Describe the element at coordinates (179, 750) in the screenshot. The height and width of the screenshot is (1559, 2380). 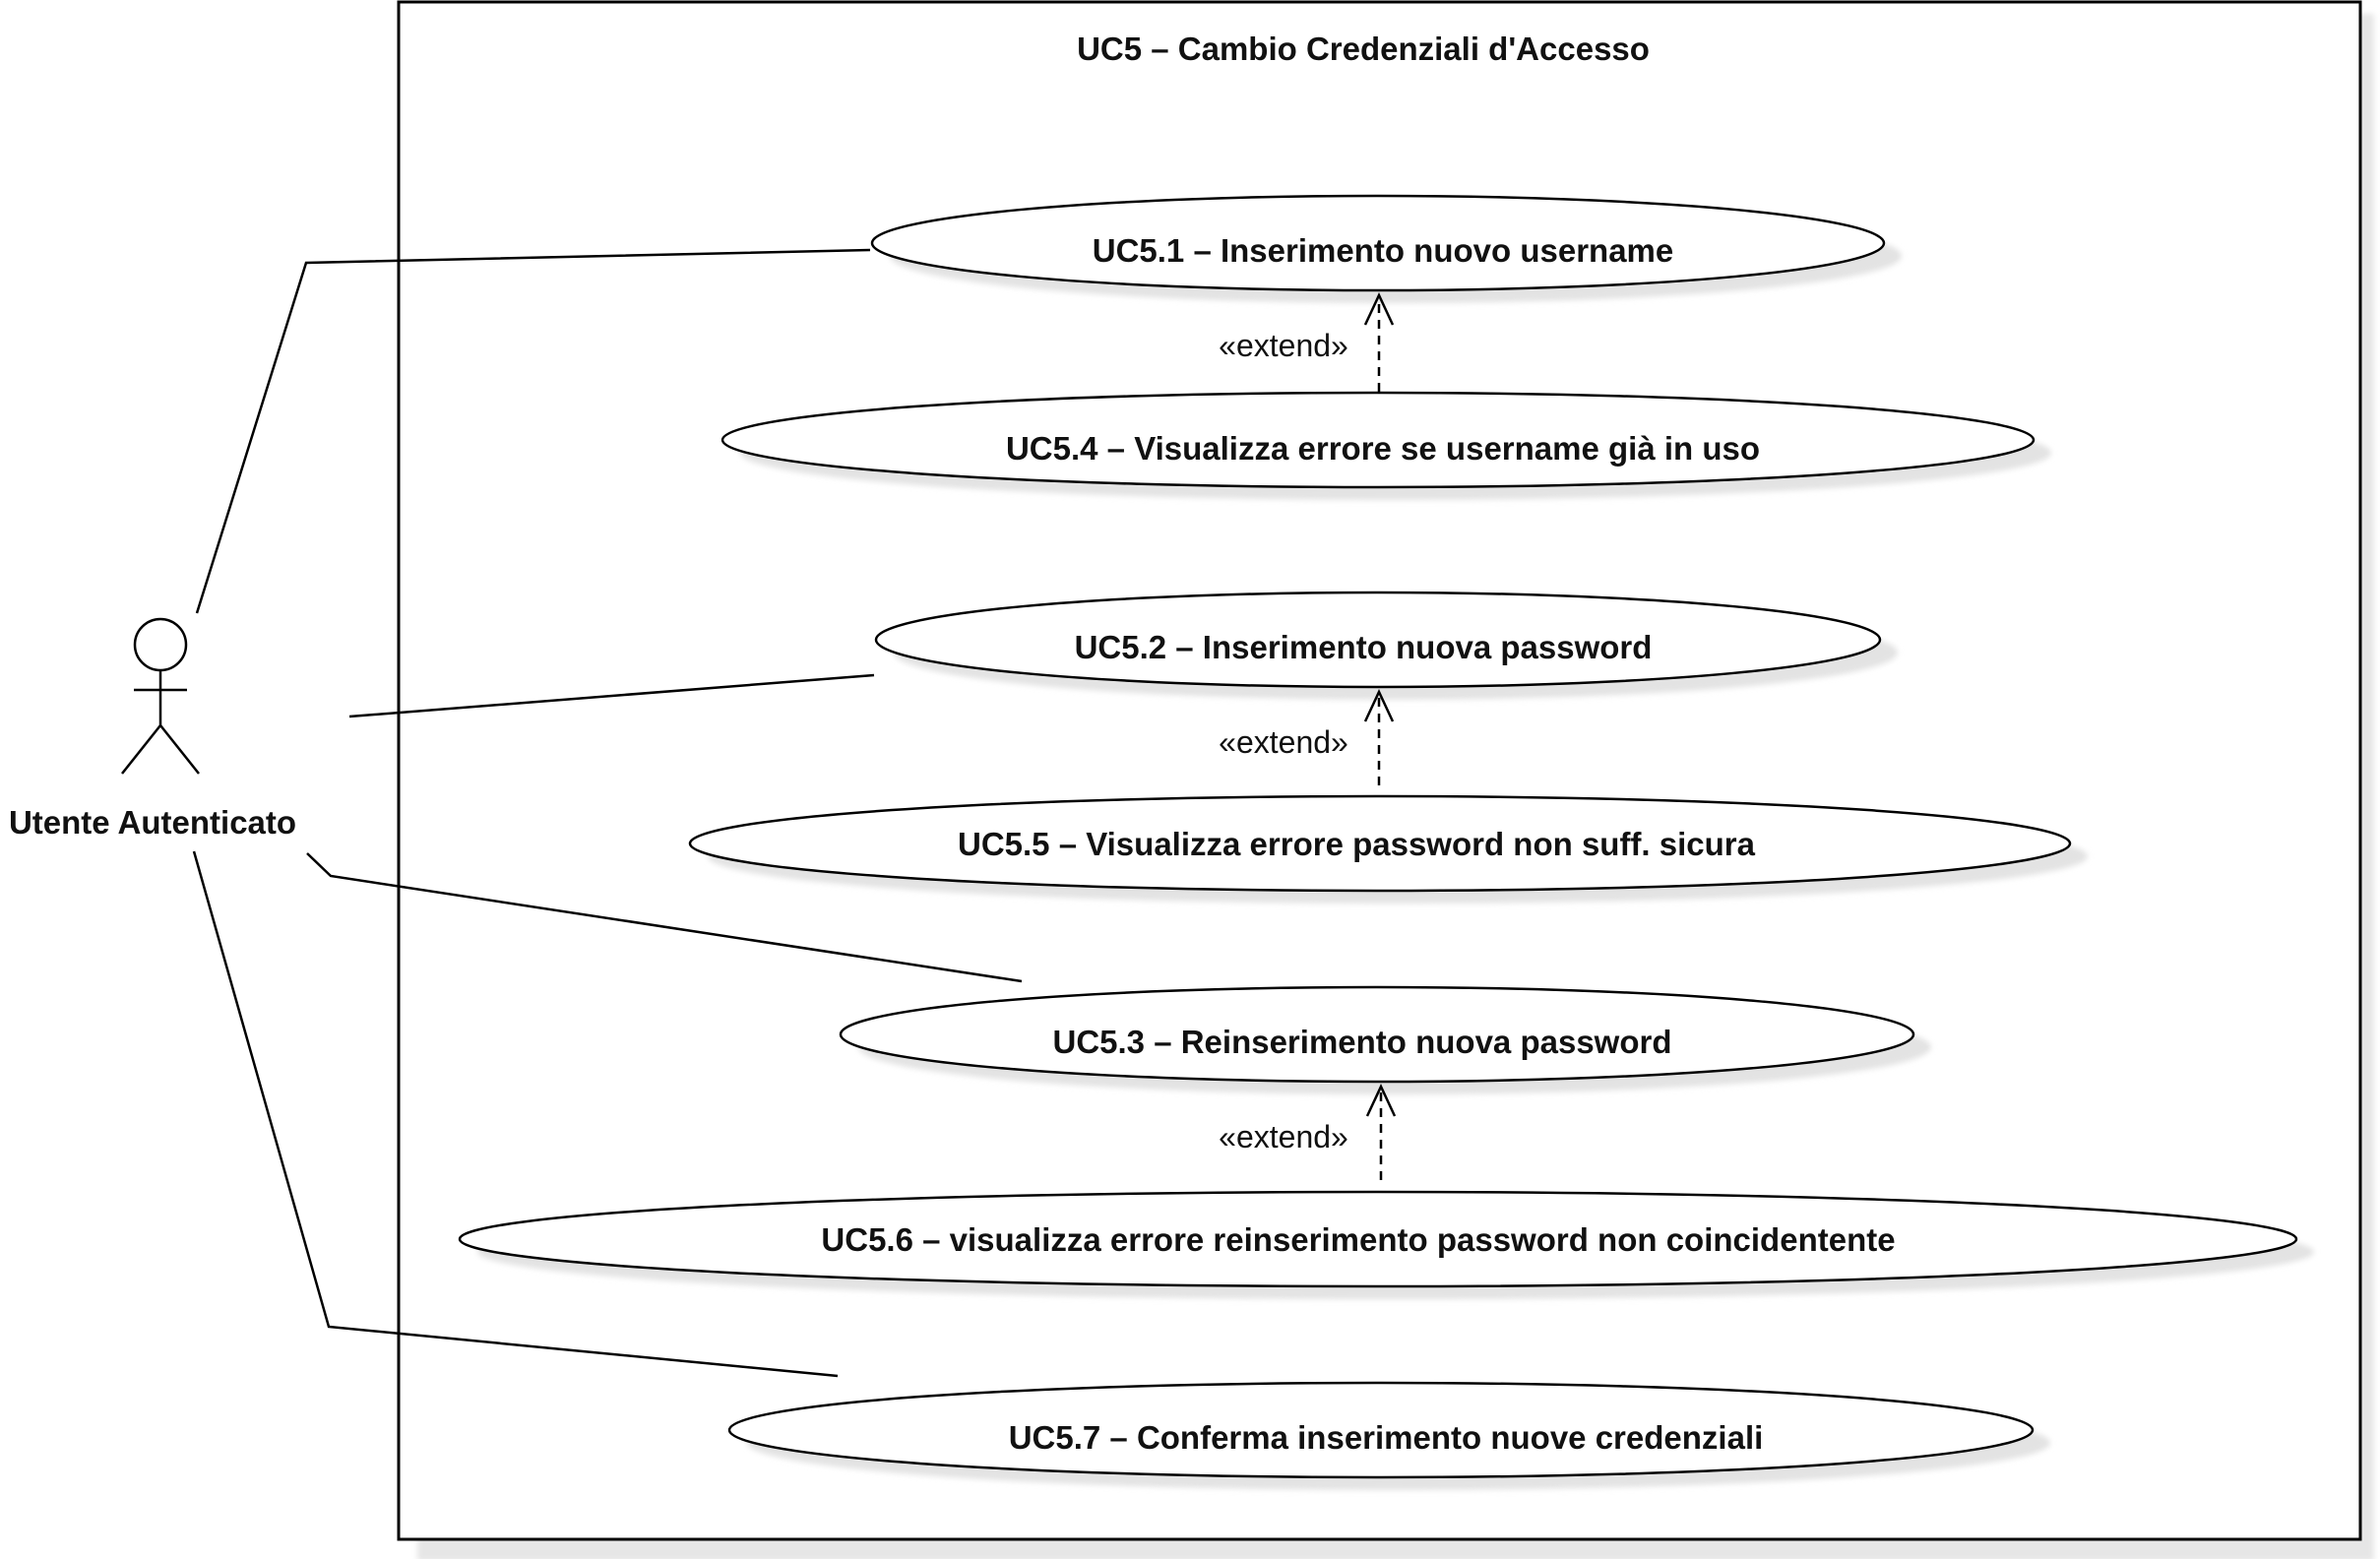
I see `actor-right-leg` at that location.